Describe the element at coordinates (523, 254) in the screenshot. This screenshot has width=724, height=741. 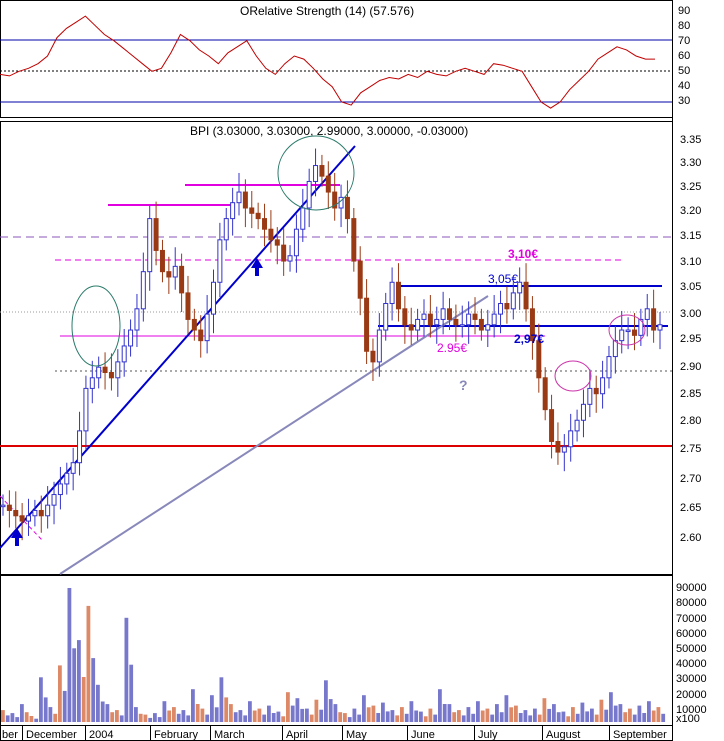
I see `label-310: 3,10€` at that location.